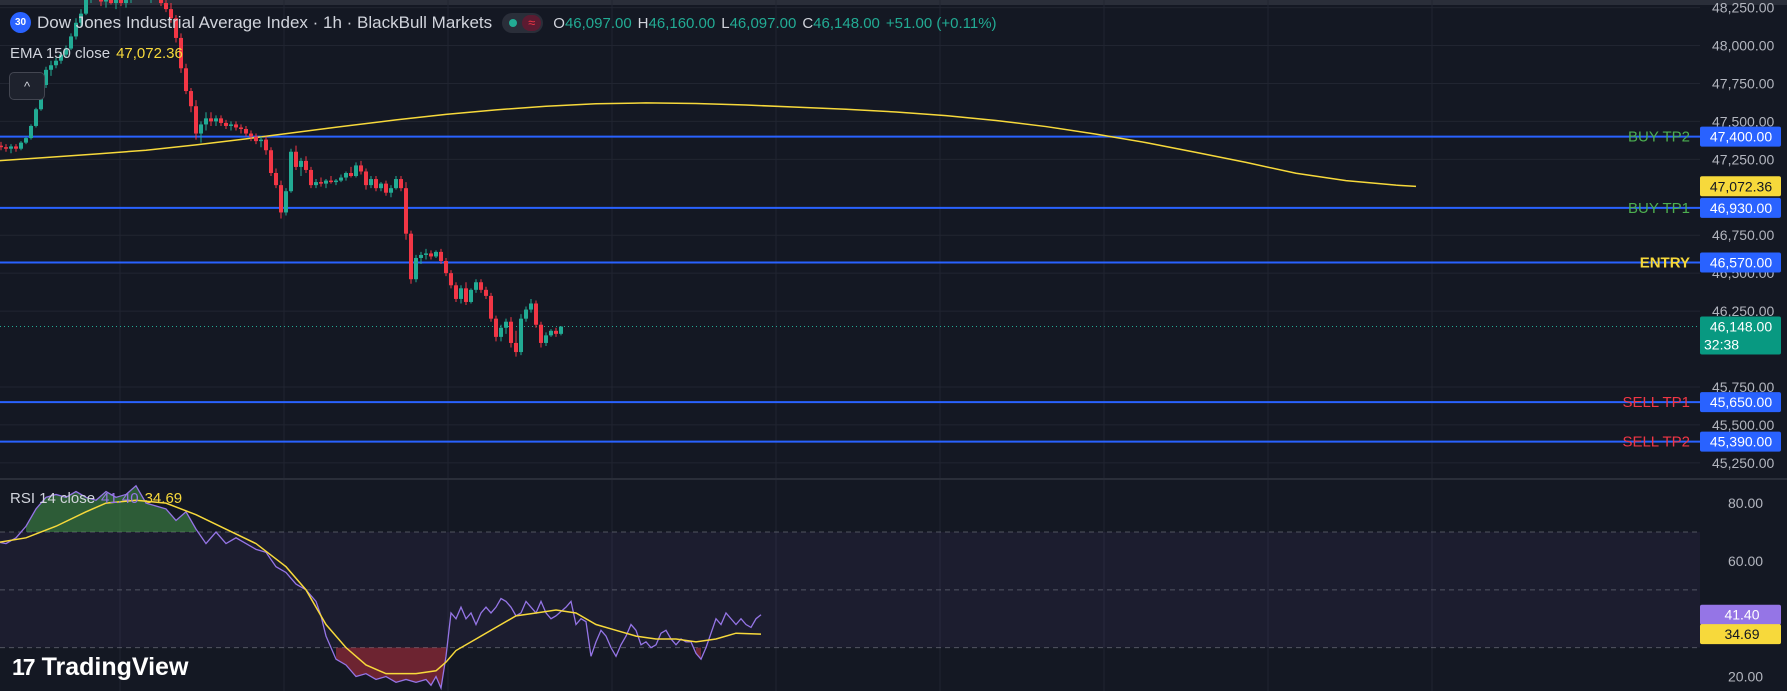 This screenshot has width=1787, height=691. I want to click on ohlc-value: +51.00 (+0.11%), so click(941, 23).